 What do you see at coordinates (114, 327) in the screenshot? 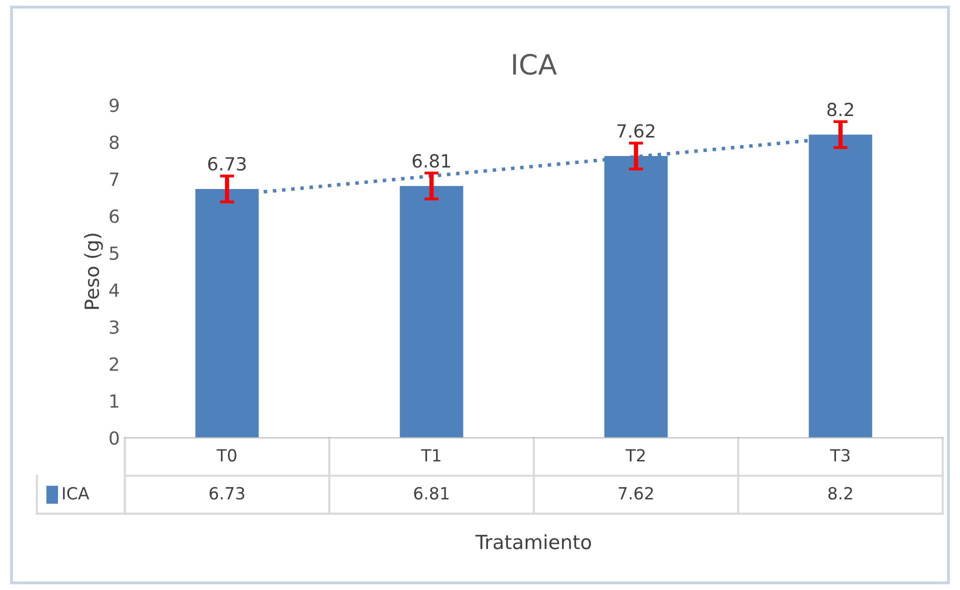
I see `y-tick-label: 3` at bounding box center [114, 327].